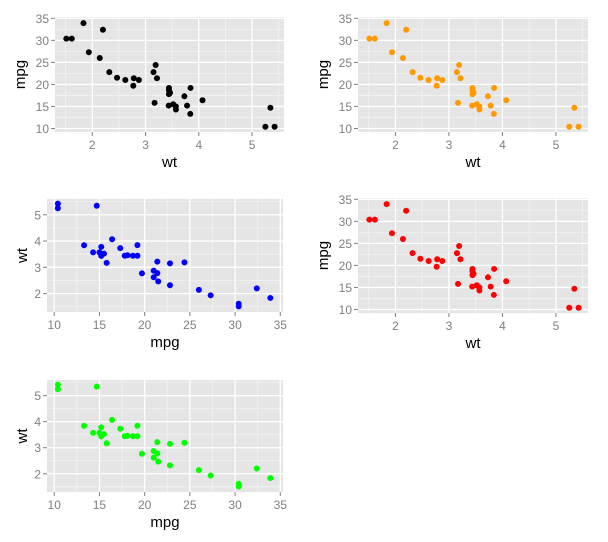 The width and height of the screenshot is (608, 542). I want to click on chart-panel-bottom-left: 10 15 20 25 30 35 2 3 4 5 mpg wt, so click(150, 455).